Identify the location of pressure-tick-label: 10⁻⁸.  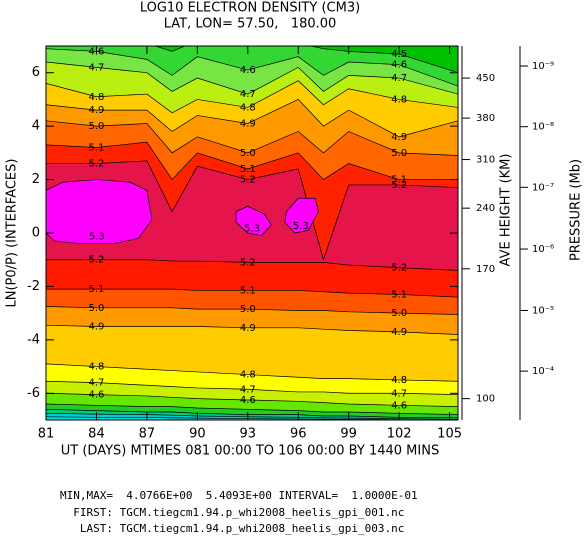
(543, 127).